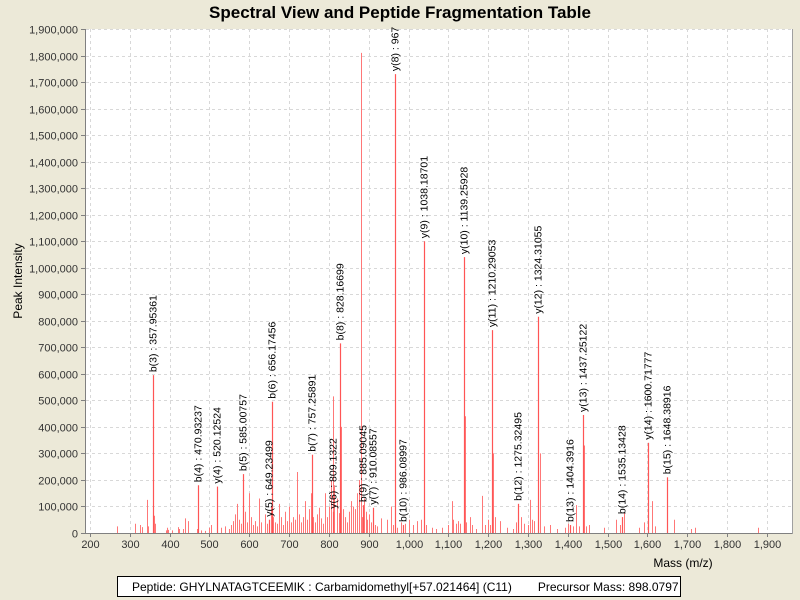  Describe the element at coordinates (649, 396) in the screenshot. I see `peak-label: y(14) : 1600.71777` at that location.